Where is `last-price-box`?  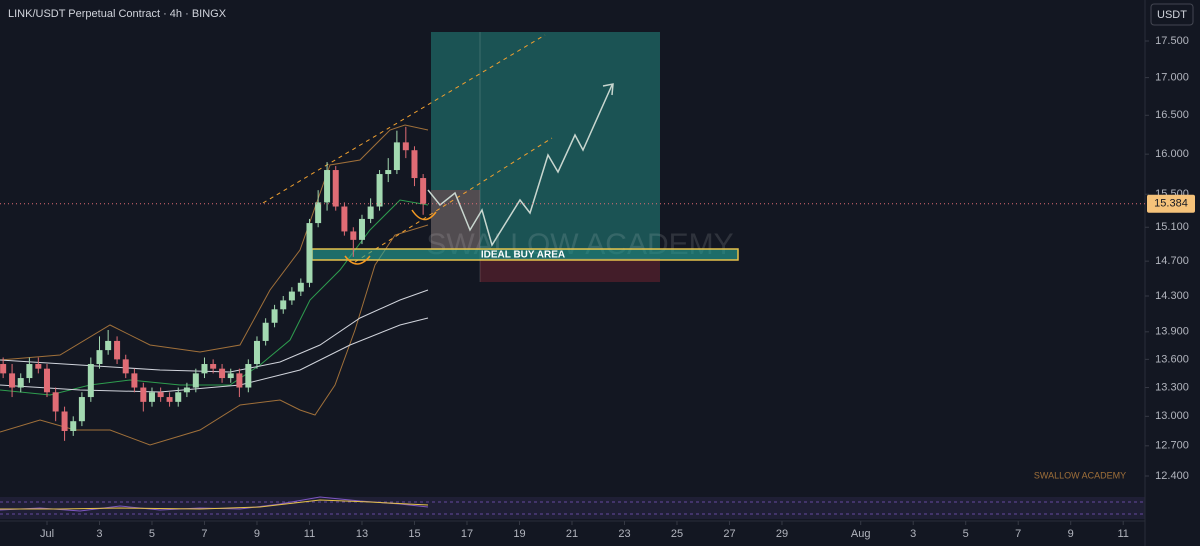 last-price-box is located at coordinates (1171, 203).